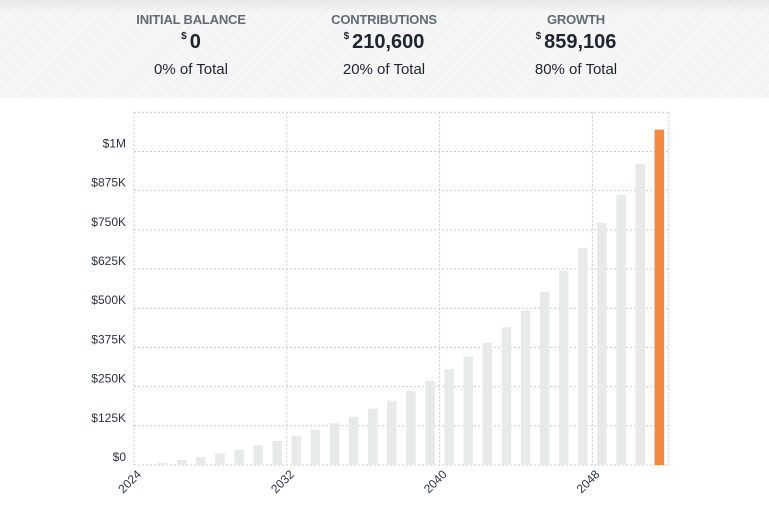  I want to click on x-tick-label: 2040, so click(435, 481).